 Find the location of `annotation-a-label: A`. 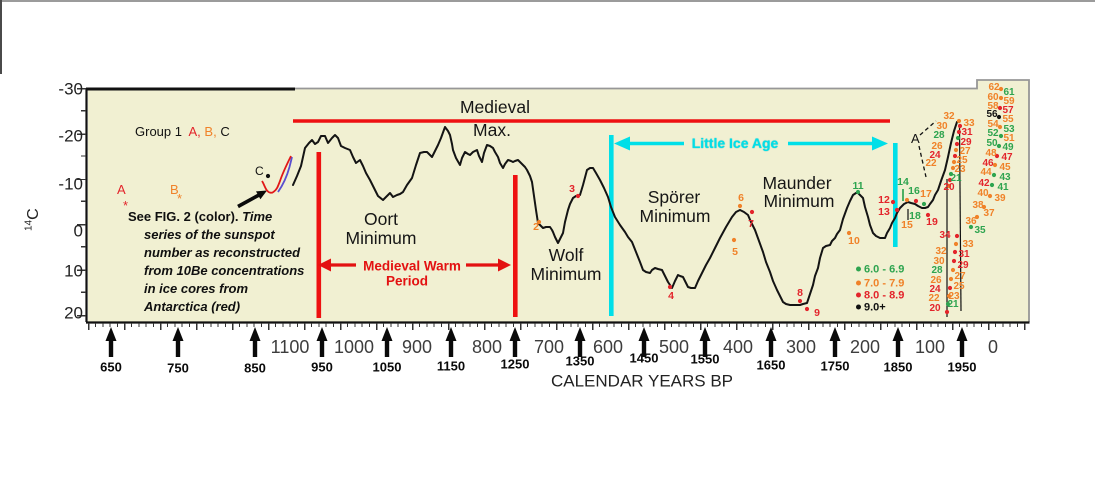

annotation-a-label: A is located at coordinates (915, 138).